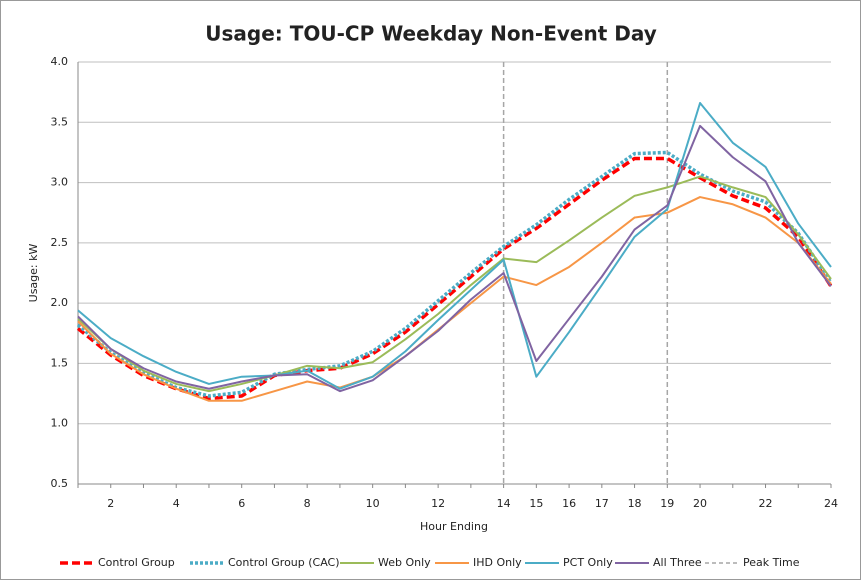 This screenshot has height=581, width=862. Describe the element at coordinates (110, 503) in the screenshot. I see `x-tick-label: 2` at that location.